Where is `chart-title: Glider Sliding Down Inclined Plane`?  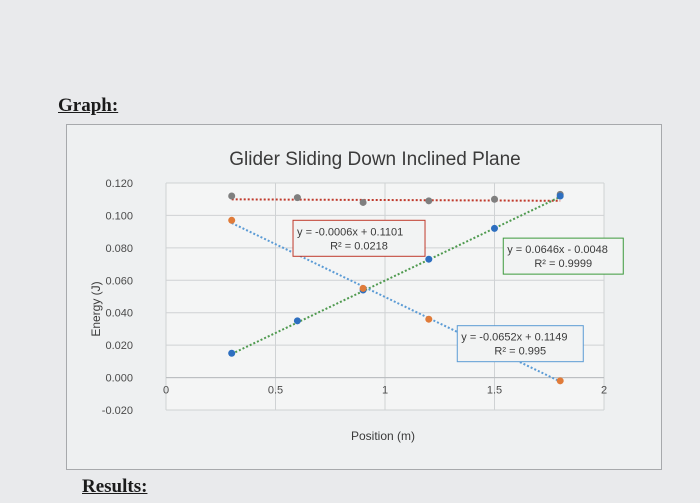 chart-title: Glider Sliding Down Inclined Plane is located at coordinates (375, 159).